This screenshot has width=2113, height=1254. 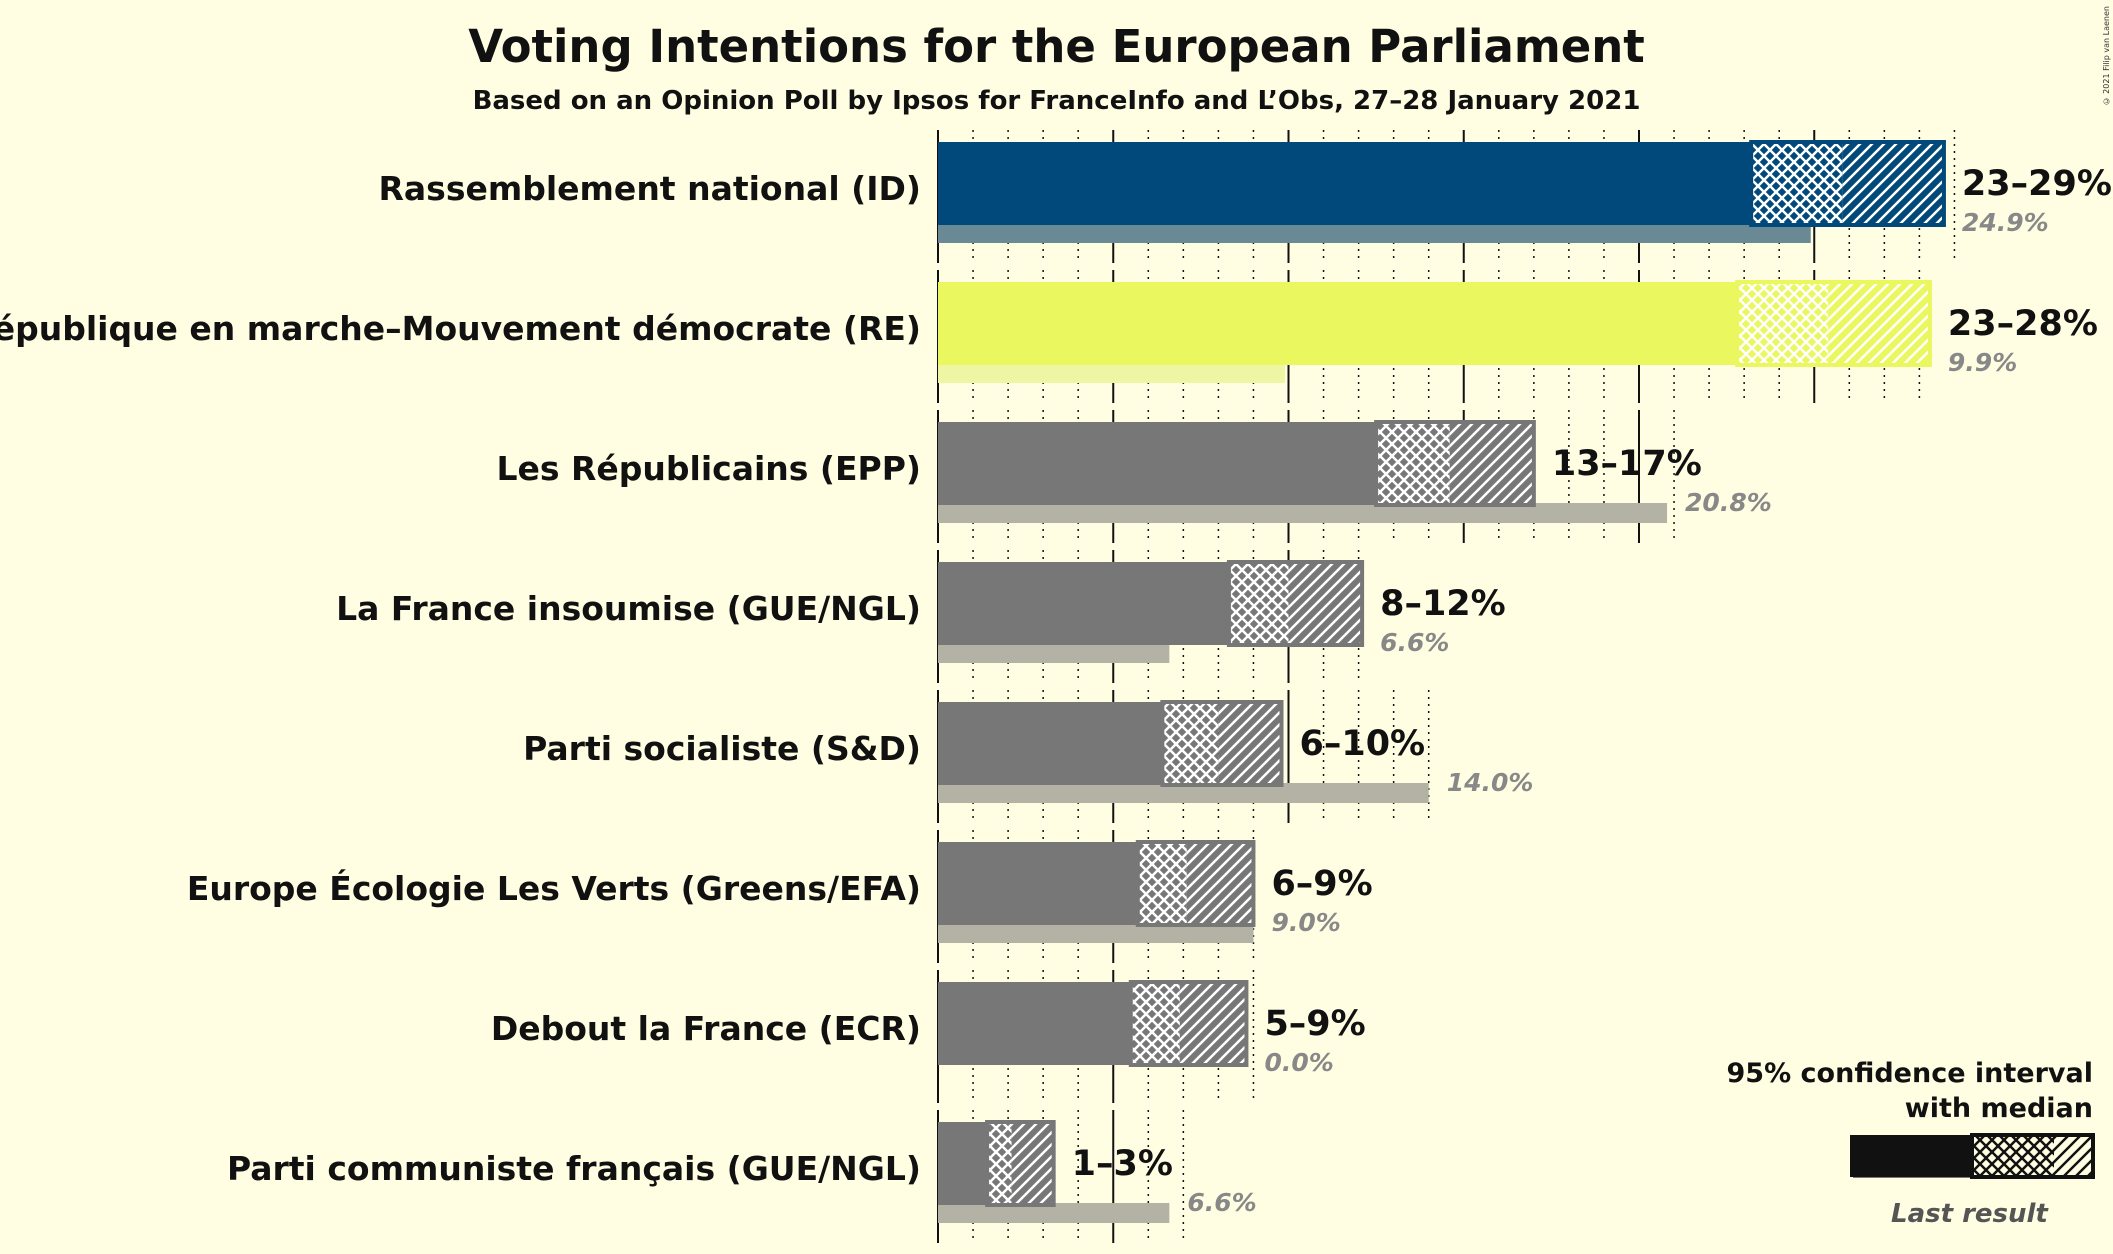 What do you see at coordinates (1122, 1164) in the screenshot?
I see `range-label: 1–3%` at bounding box center [1122, 1164].